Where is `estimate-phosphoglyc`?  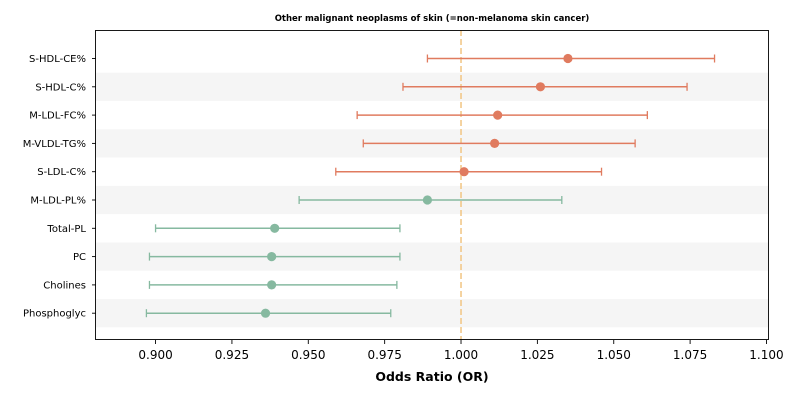 estimate-phosphoglyc is located at coordinates (268, 313).